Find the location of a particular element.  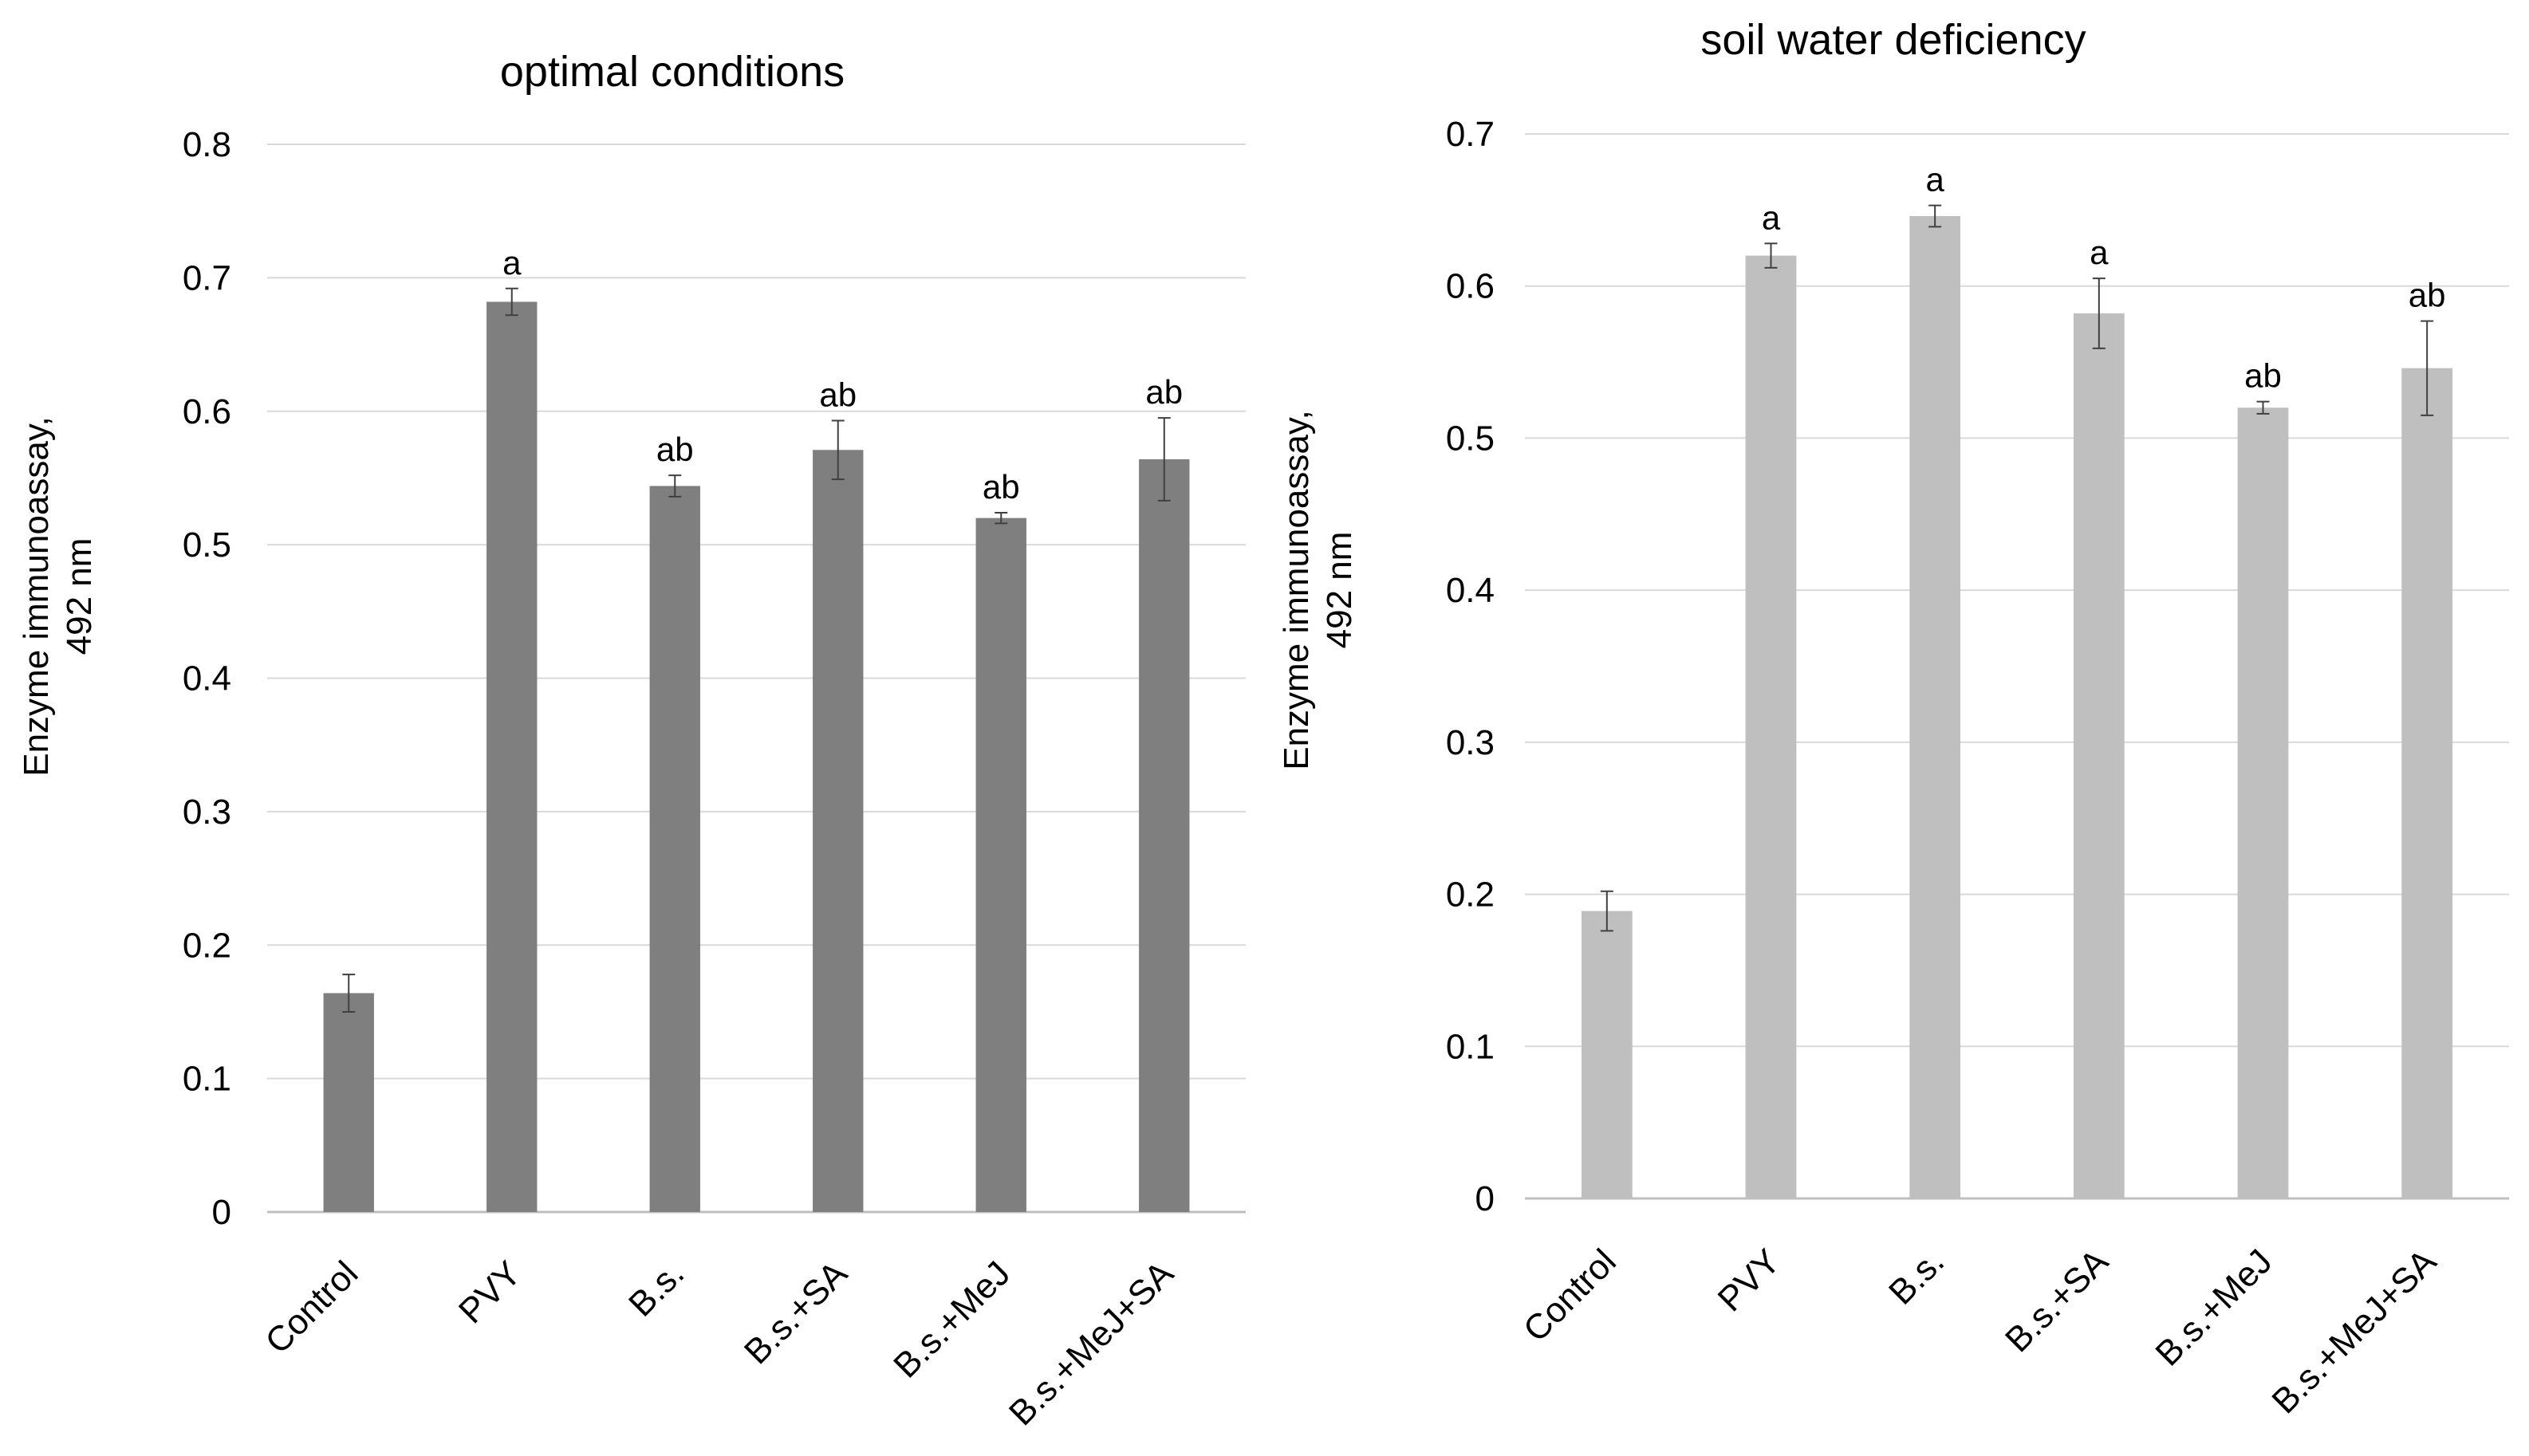

chart-title: soil water deficiency is located at coordinates (1893, 40).